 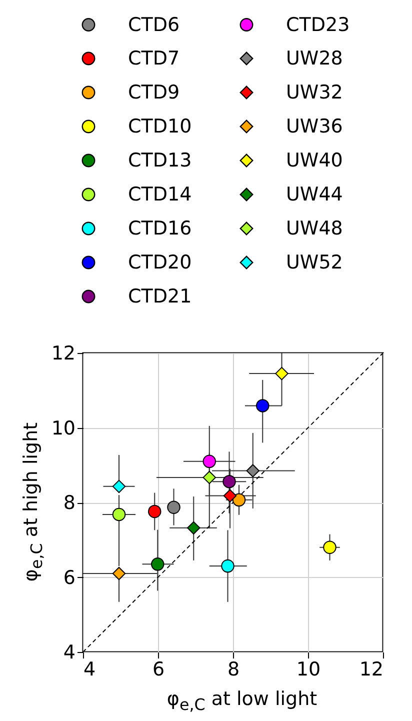 I want to click on legend-label: CTD20, so click(x=160, y=263).